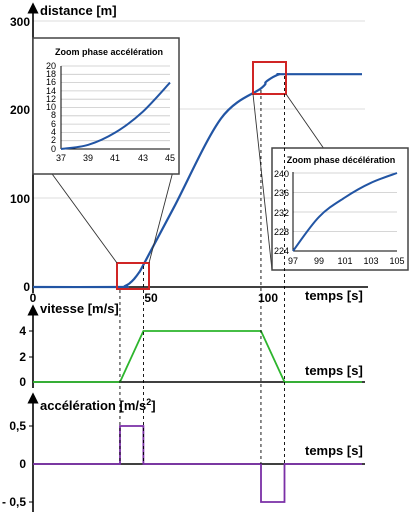 This screenshot has height=514, width=417. What do you see at coordinates (345, 212) in the screenshot?
I see `zoom-deceleration-series-line` at bounding box center [345, 212].